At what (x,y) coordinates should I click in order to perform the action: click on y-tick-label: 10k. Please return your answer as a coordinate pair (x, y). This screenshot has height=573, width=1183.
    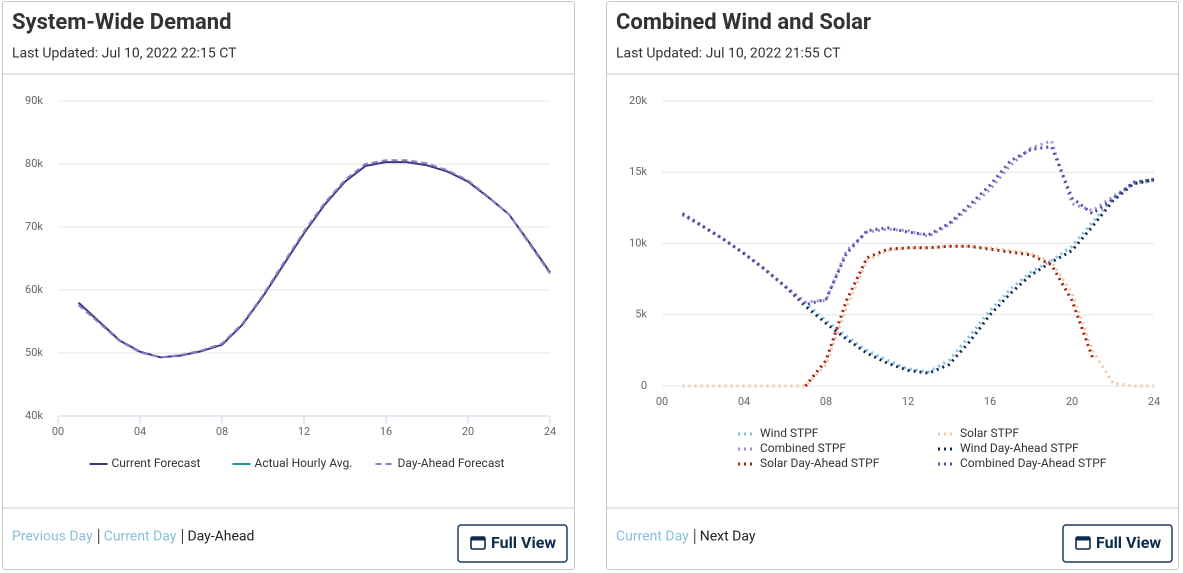
    Looking at the image, I should click on (638, 242).